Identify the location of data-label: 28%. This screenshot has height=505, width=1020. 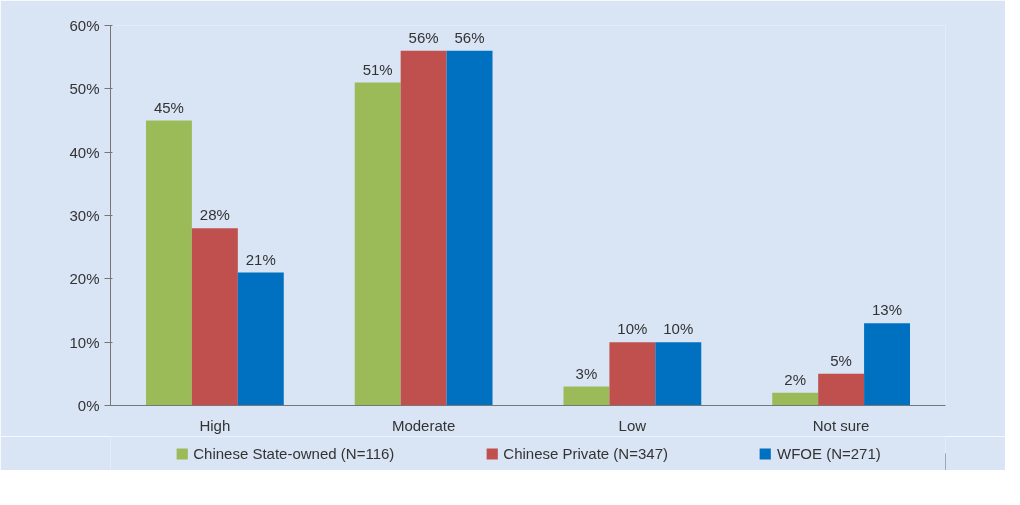
(214, 215).